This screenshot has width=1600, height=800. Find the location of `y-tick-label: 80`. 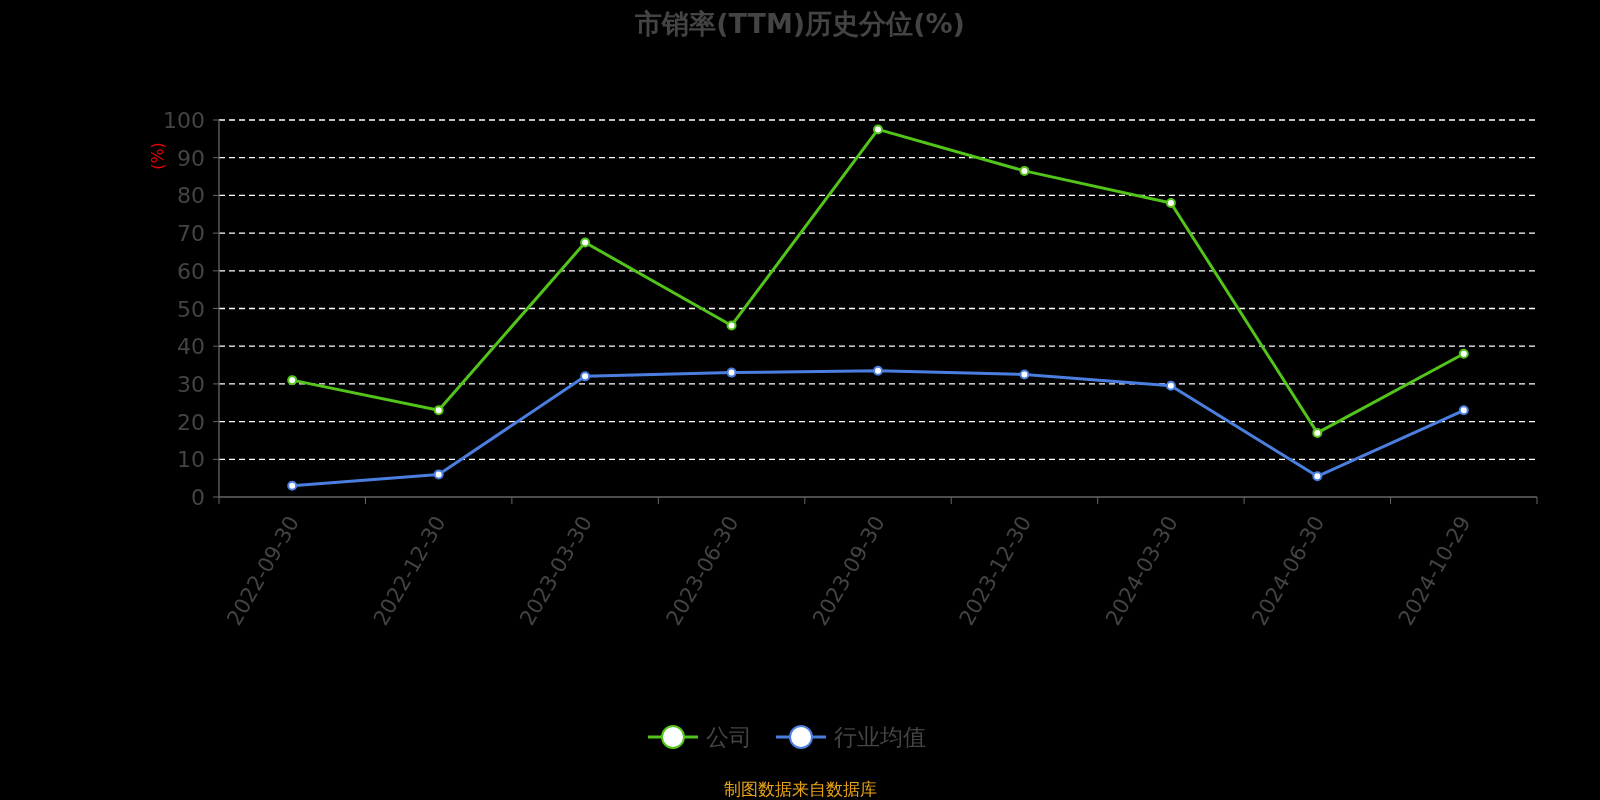

y-tick-label: 80 is located at coordinates (191, 196).